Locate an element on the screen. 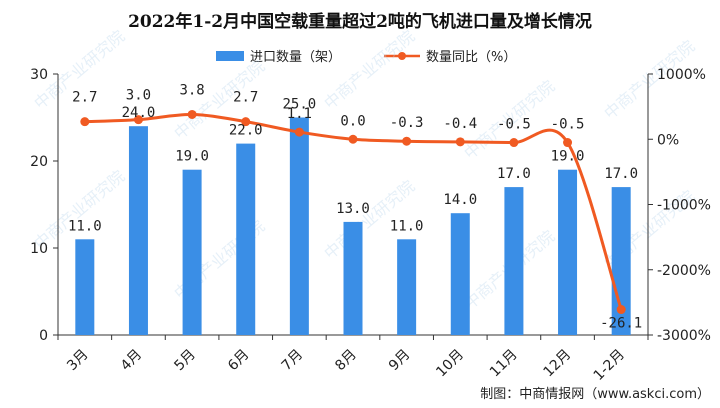 Image resolution: width=720 pixels, height=408 pixels. bar-value-label: 25.0 is located at coordinates (300, 105).